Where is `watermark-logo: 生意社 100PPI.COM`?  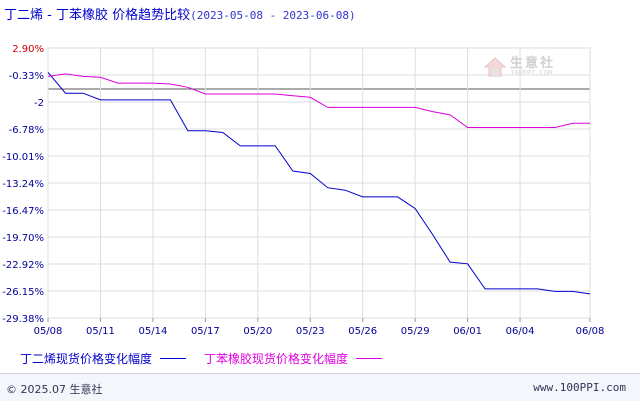 watermark-logo: 生意社 100PPI.COM is located at coordinates (519, 67).